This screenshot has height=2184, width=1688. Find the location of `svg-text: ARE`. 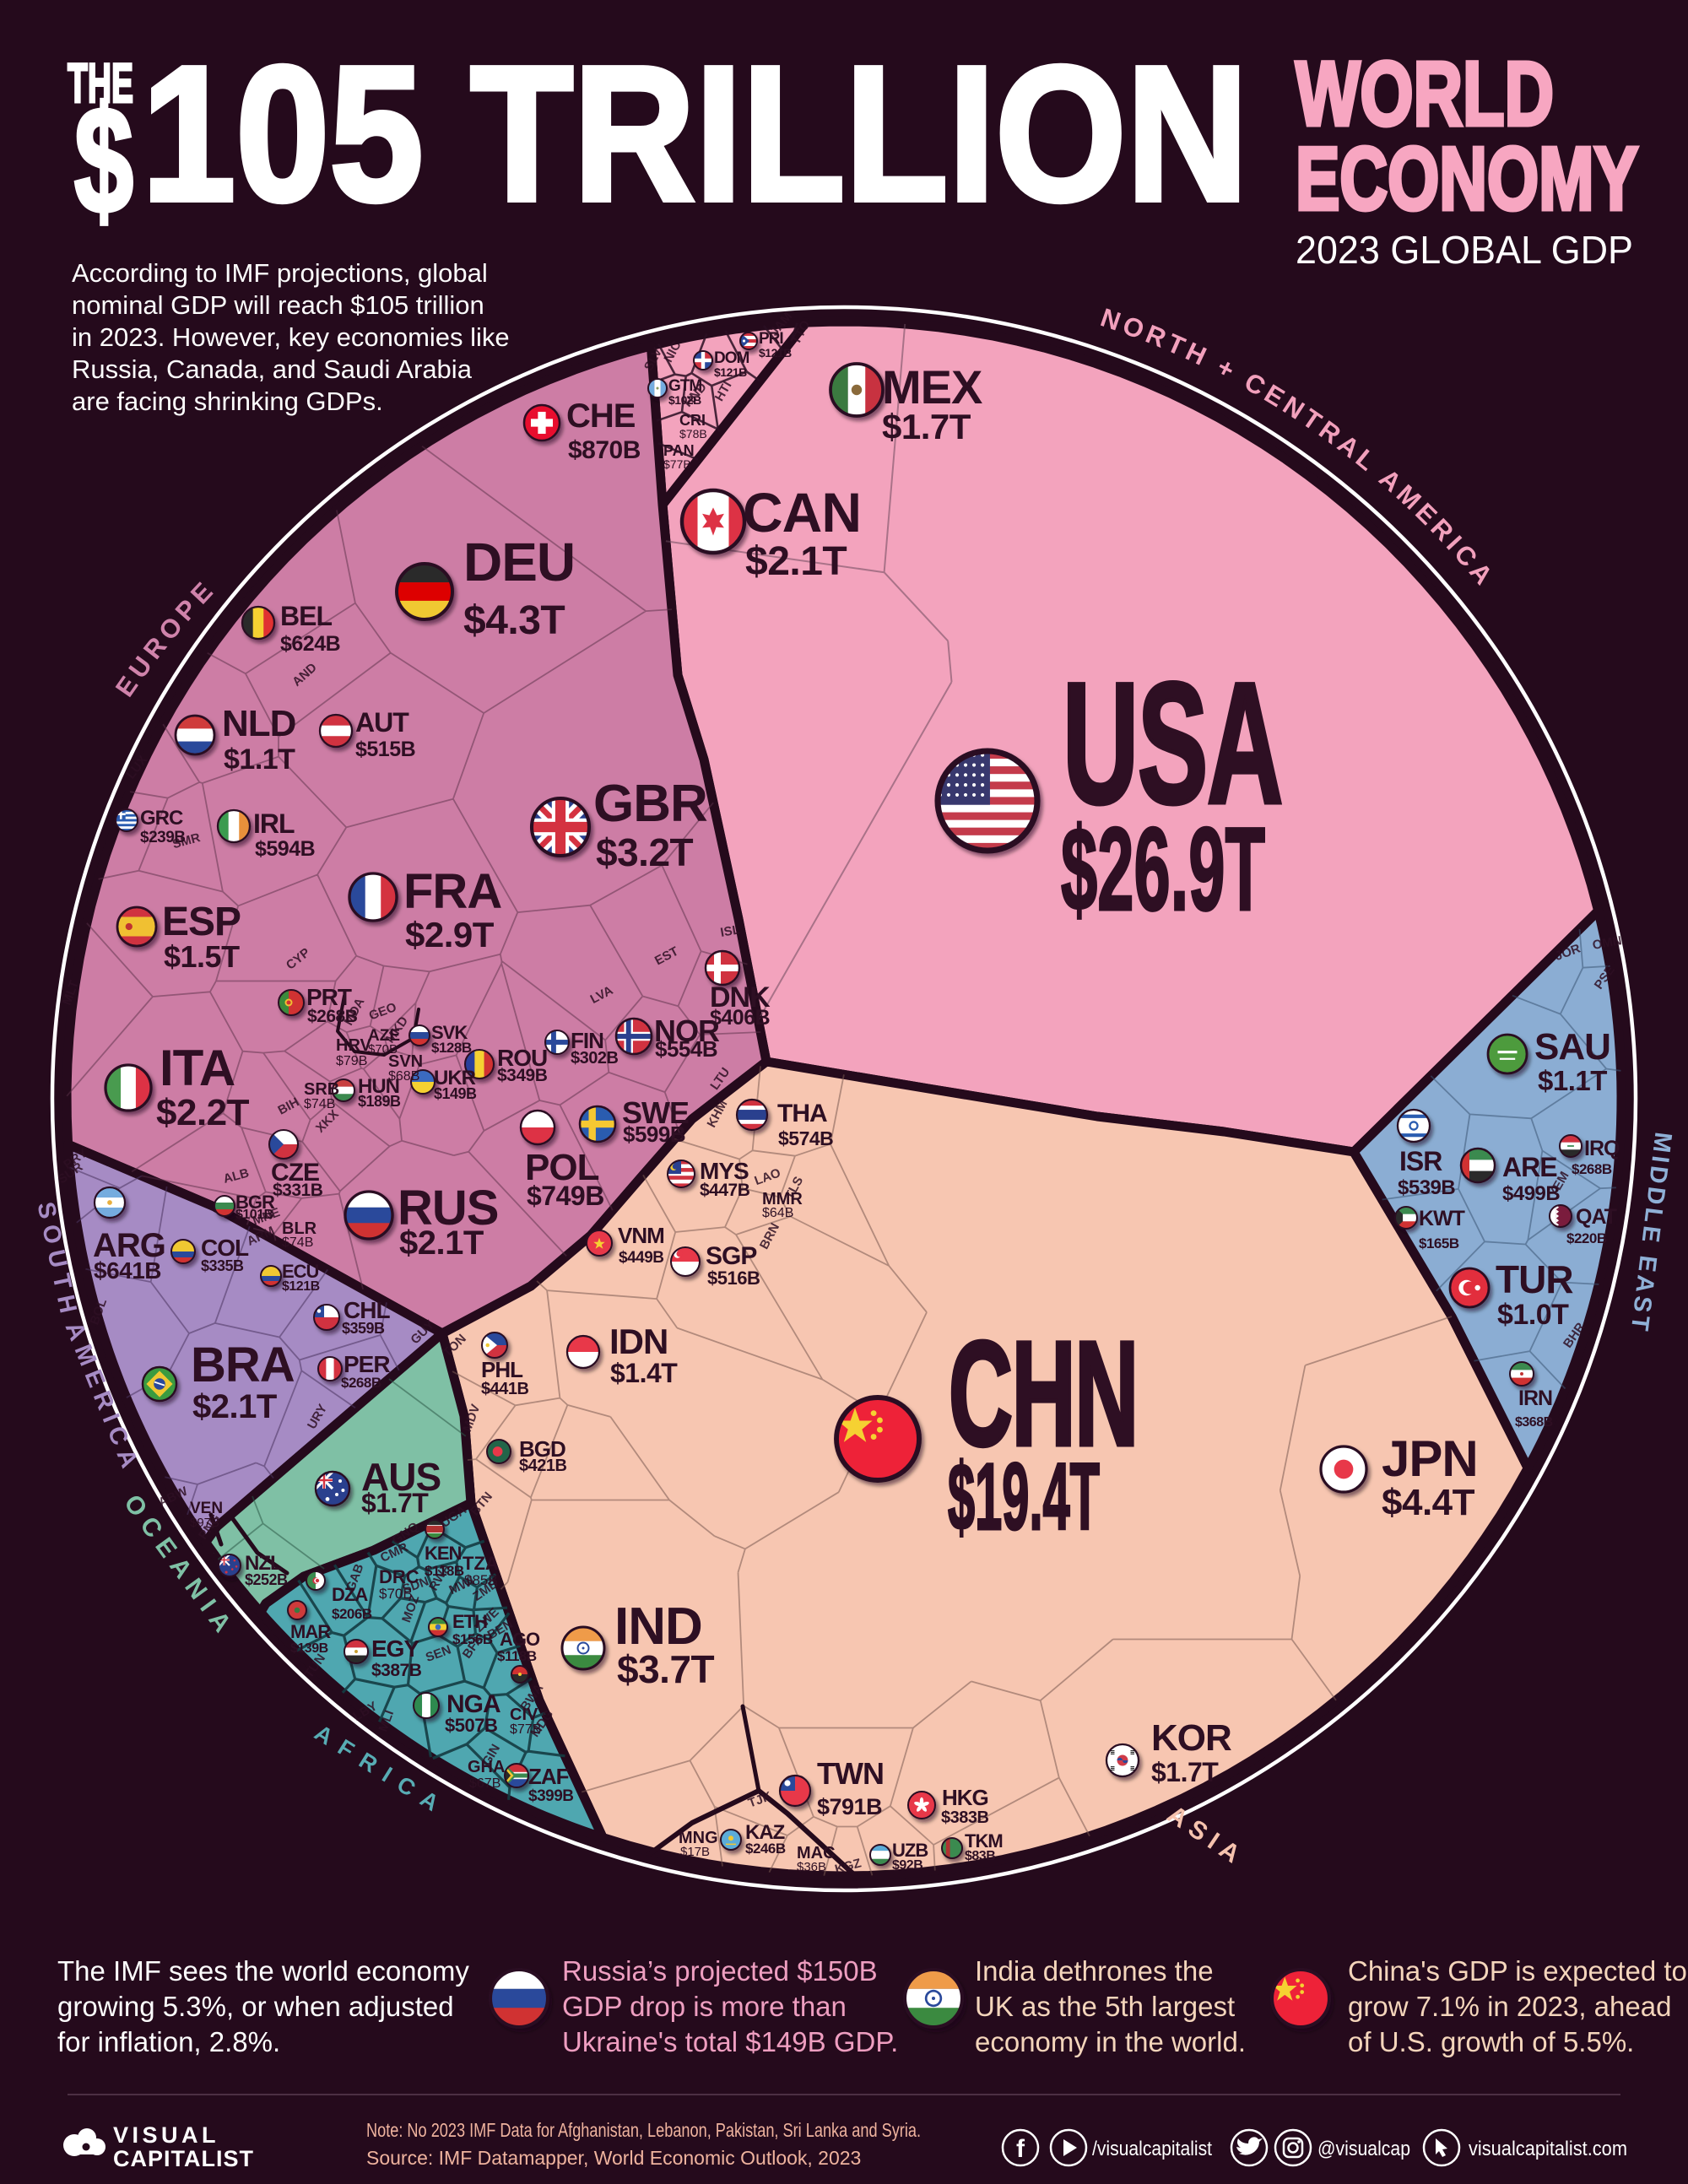

svg-text: ARE is located at coordinates (1529, 1167).